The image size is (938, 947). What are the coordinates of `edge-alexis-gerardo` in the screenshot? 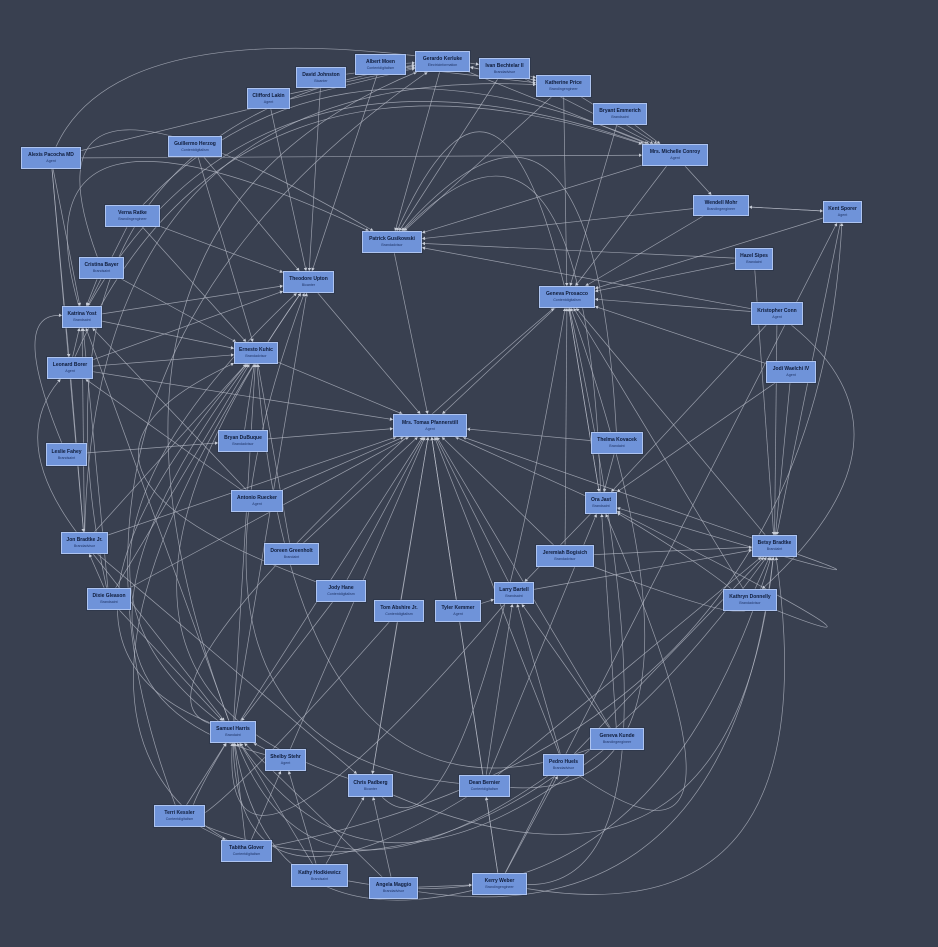 It's located at (248, 109).